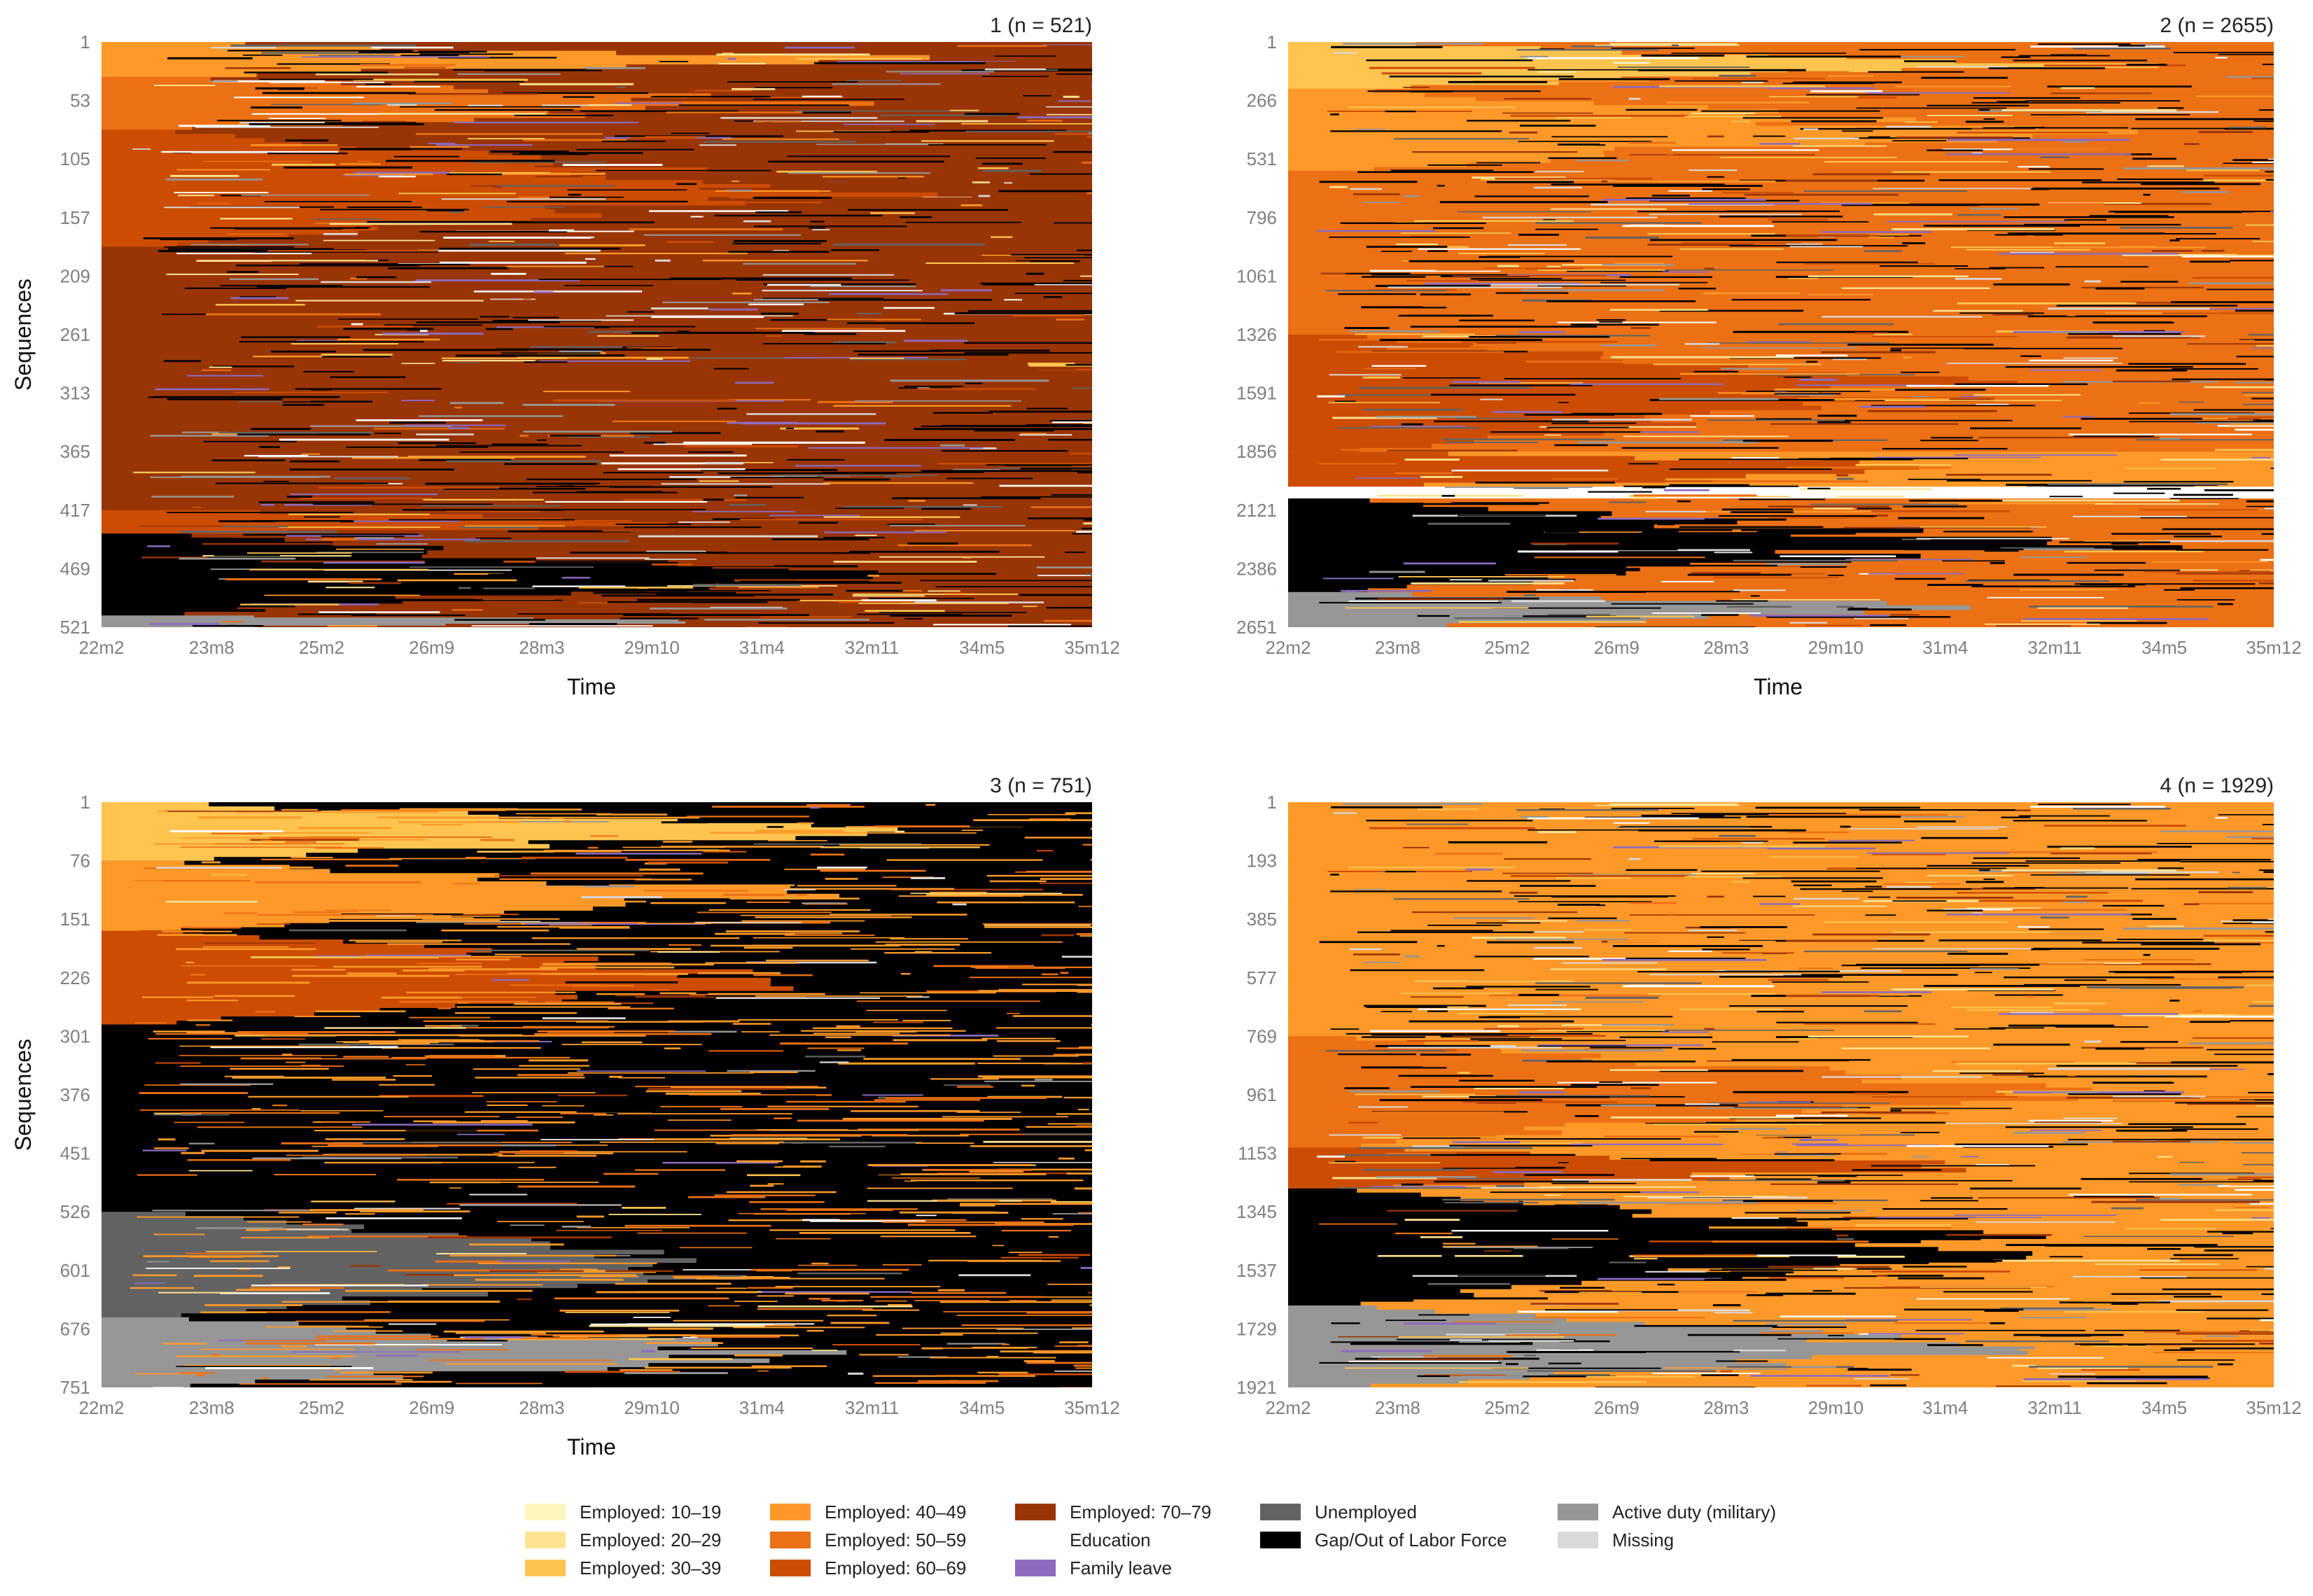 Image resolution: width=2313 pixels, height=1596 pixels. I want to click on legend-label: Employed: 50–59, so click(895, 1540).